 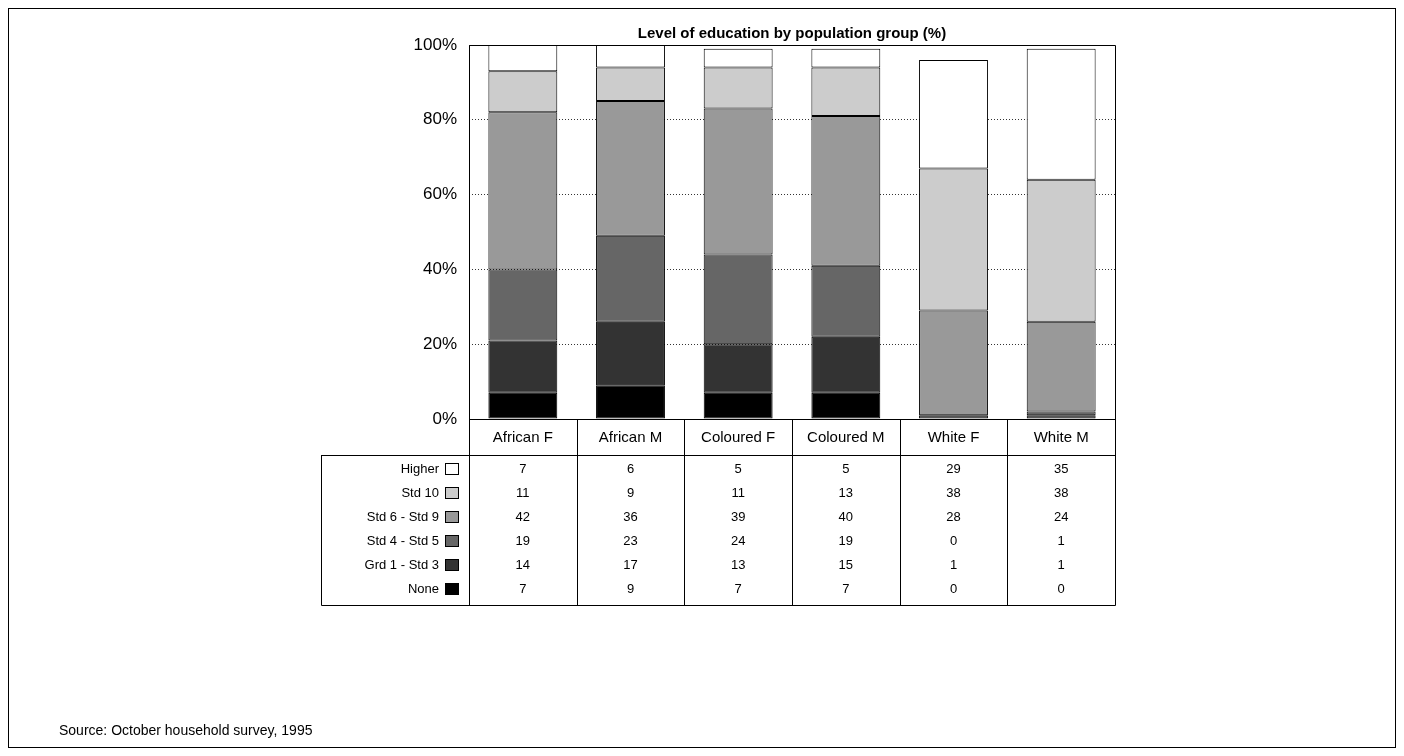 What do you see at coordinates (1061, 437) in the screenshot?
I see `x-tick-label: White M` at bounding box center [1061, 437].